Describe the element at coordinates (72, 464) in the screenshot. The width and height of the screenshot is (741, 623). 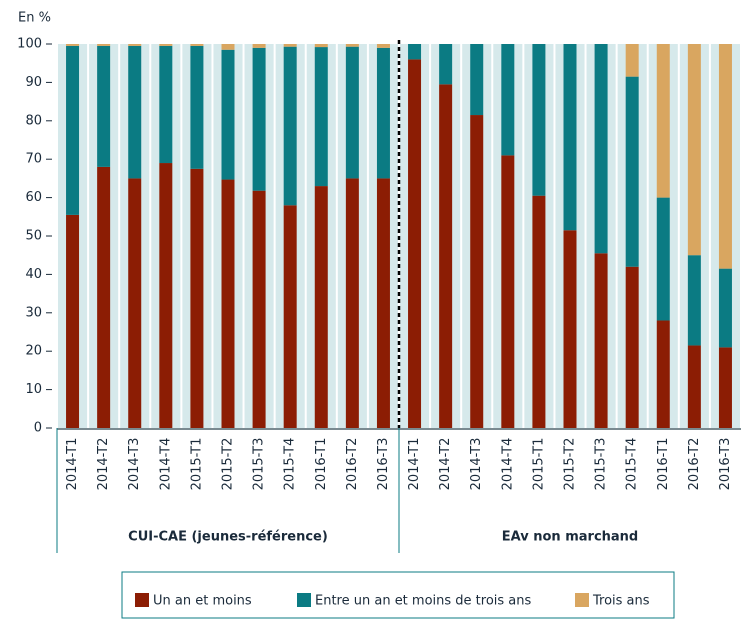
I see `x-tick-label: 2014-T1` at that location.